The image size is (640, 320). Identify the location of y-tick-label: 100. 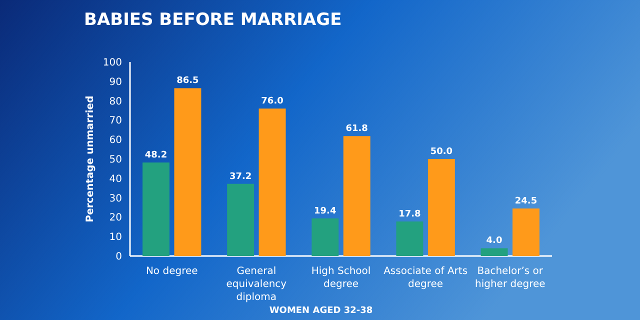
(112, 63).